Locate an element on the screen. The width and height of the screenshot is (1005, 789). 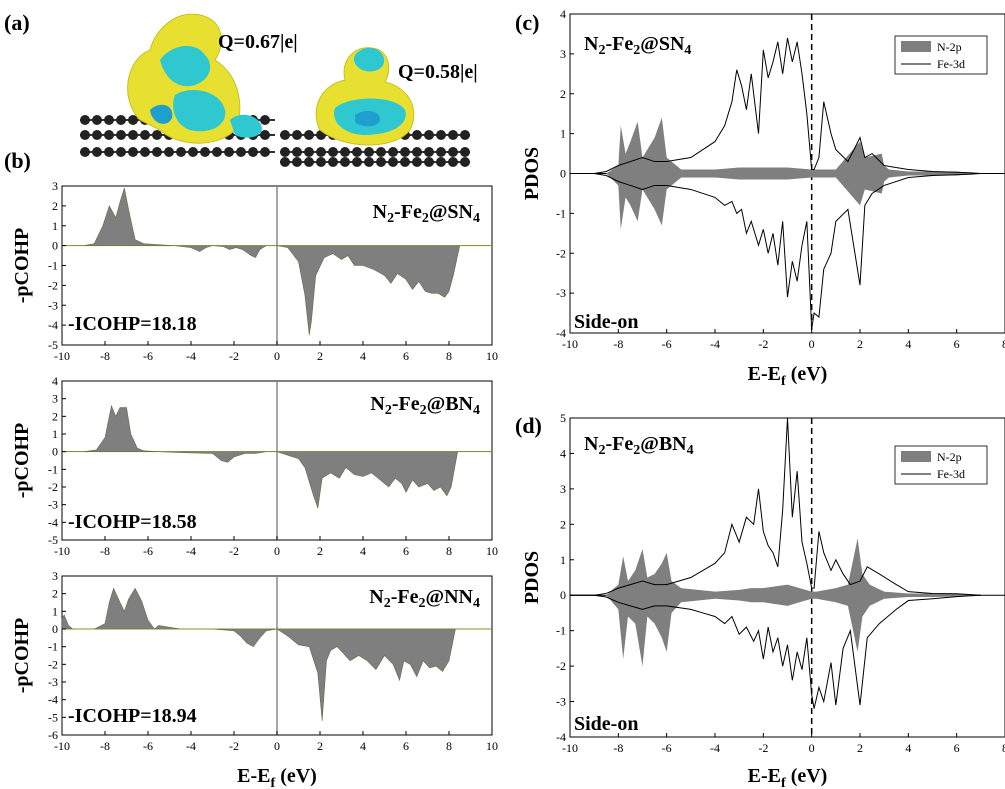
chart-title: N2-Fe2@NN4 is located at coordinates (424, 598).